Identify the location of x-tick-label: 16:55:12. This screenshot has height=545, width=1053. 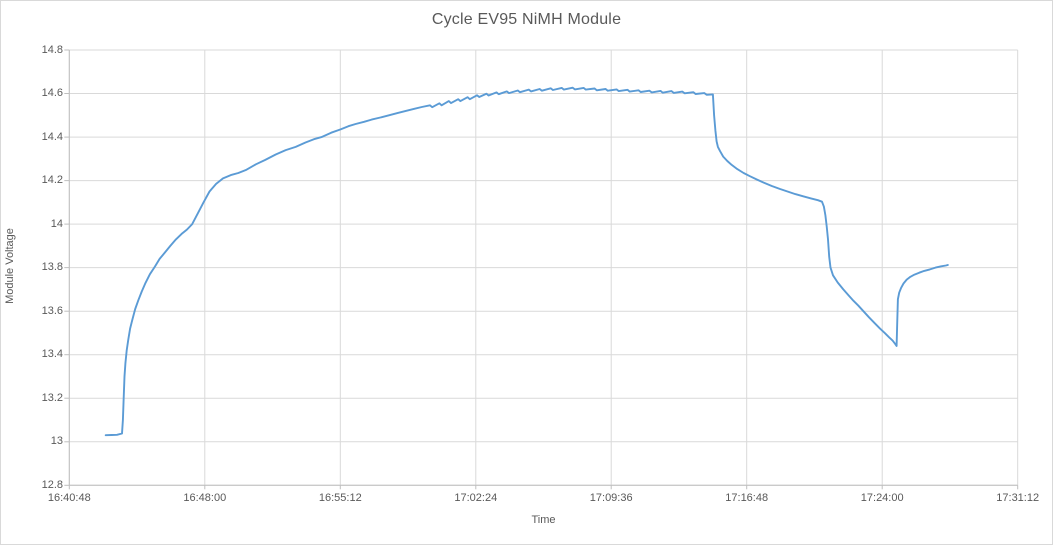
(340, 498).